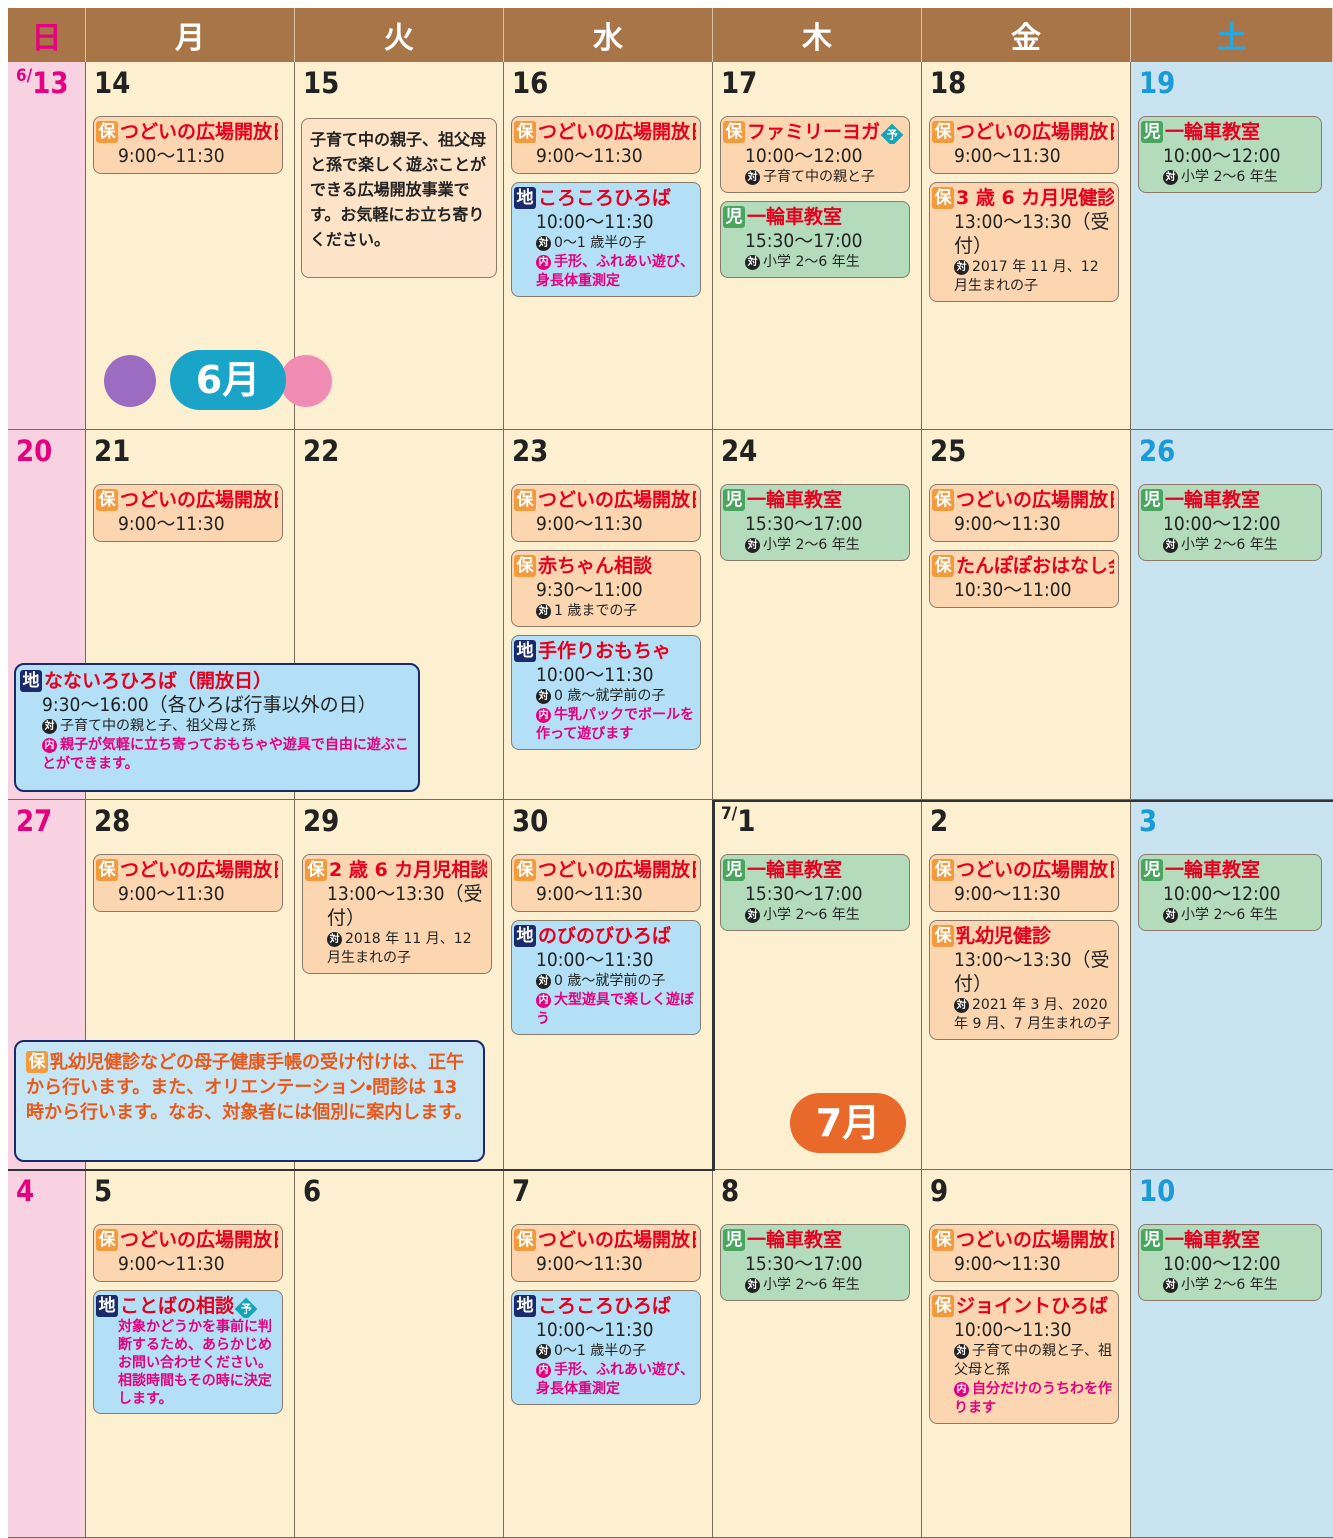  I want to click on date-day: 2, so click(939, 821).